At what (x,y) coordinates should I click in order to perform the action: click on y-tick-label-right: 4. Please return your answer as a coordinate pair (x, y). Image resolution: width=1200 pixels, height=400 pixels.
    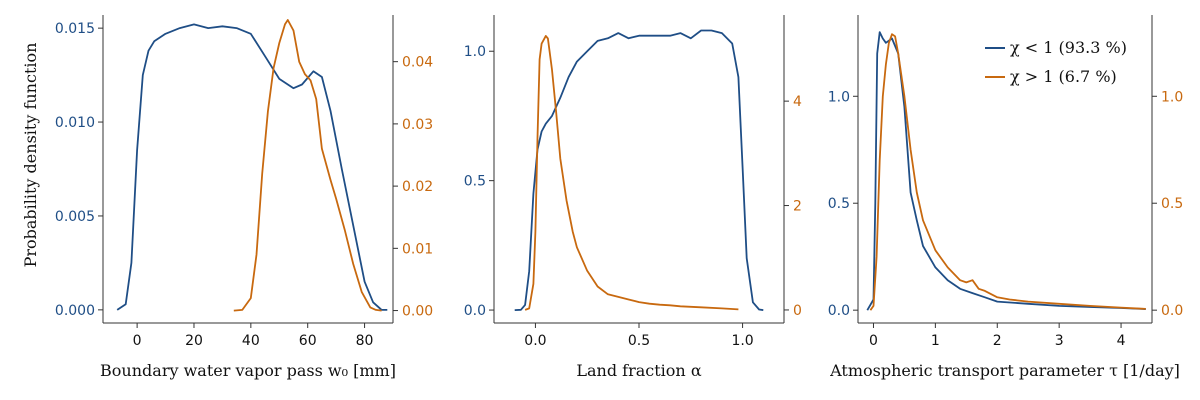
    Looking at the image, I should click on (797, 102).